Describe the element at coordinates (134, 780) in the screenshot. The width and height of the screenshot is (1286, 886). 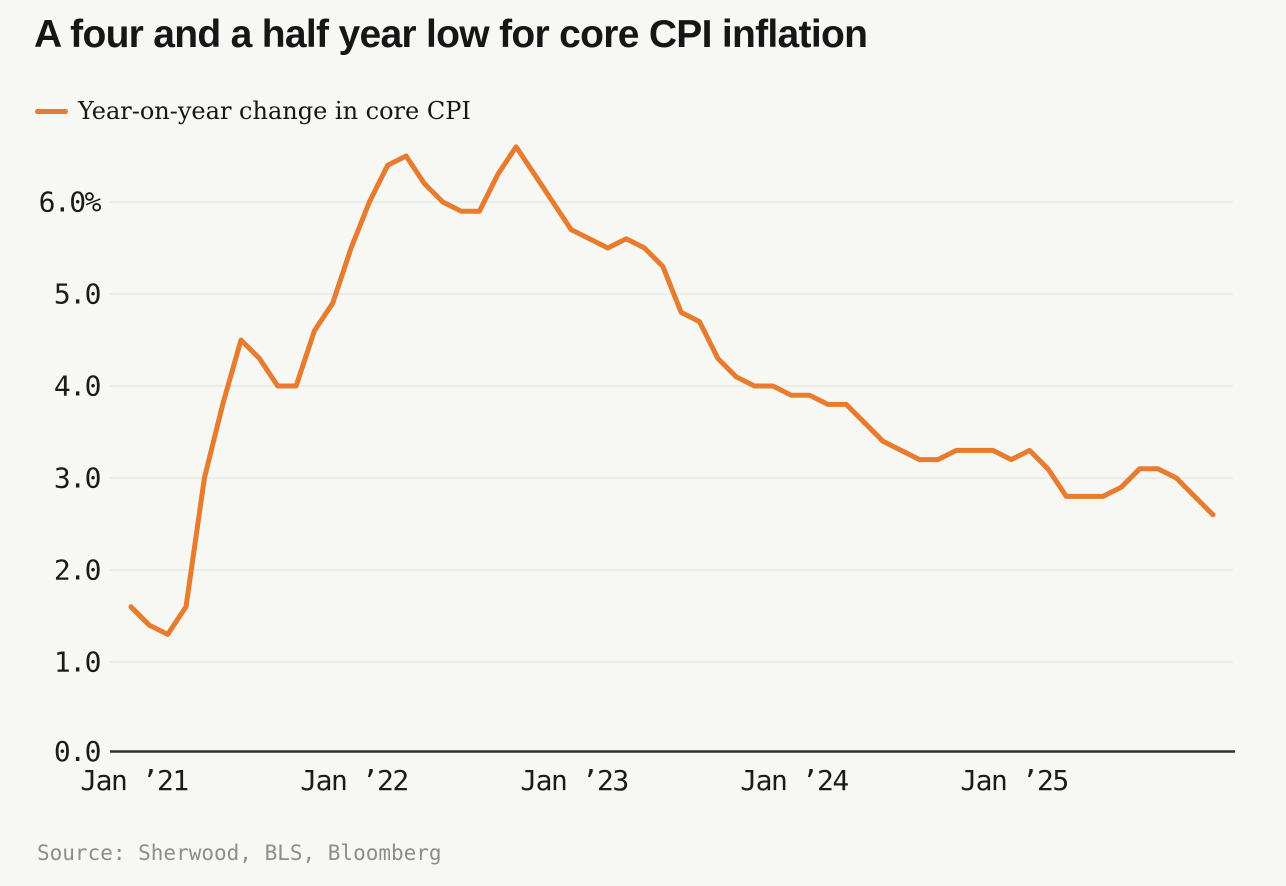
I see `x-axis-label: Jan ’21` at that location.